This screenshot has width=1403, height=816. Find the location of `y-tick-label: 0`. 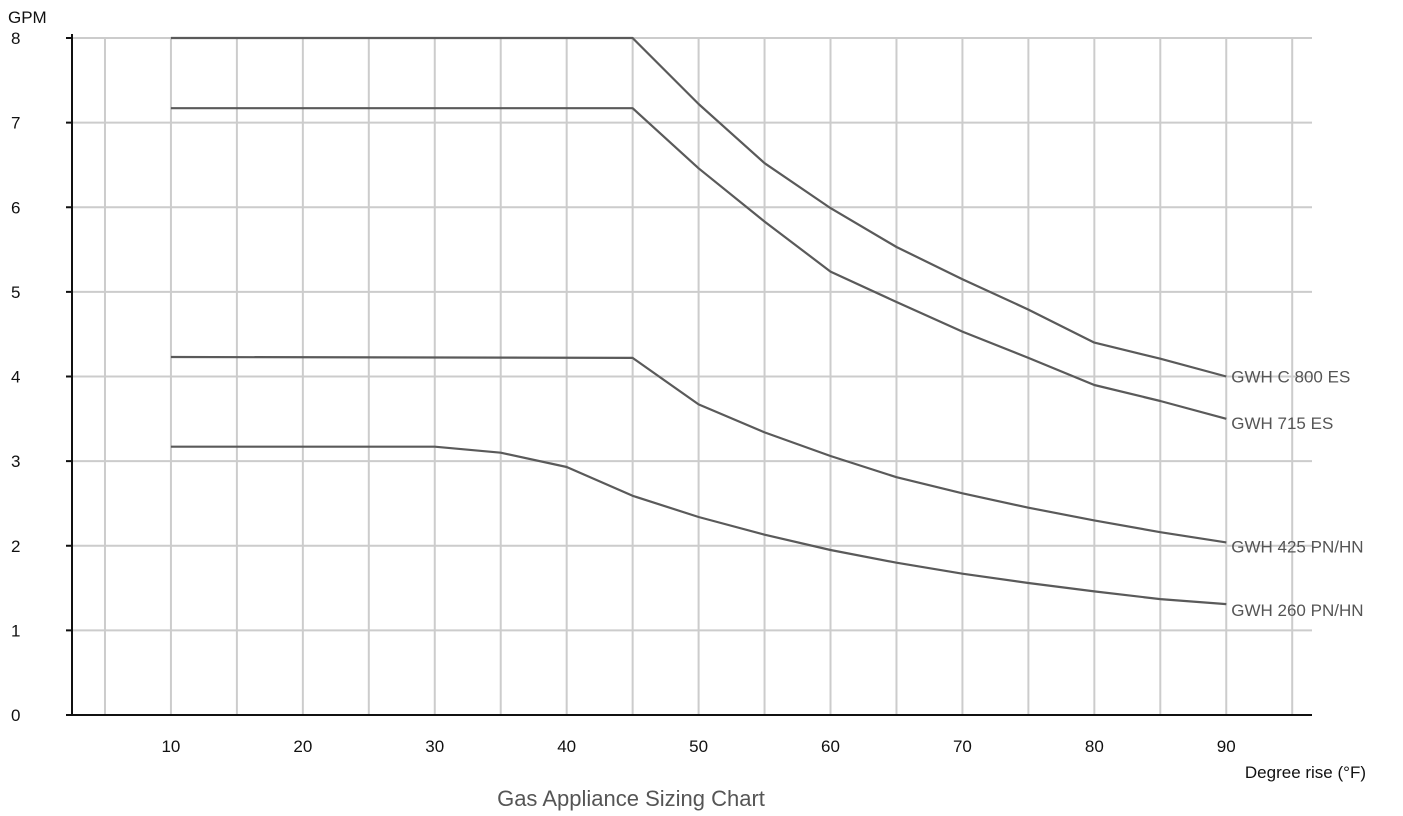

y-tick-label: 0 is located at coordinates (15, 715).